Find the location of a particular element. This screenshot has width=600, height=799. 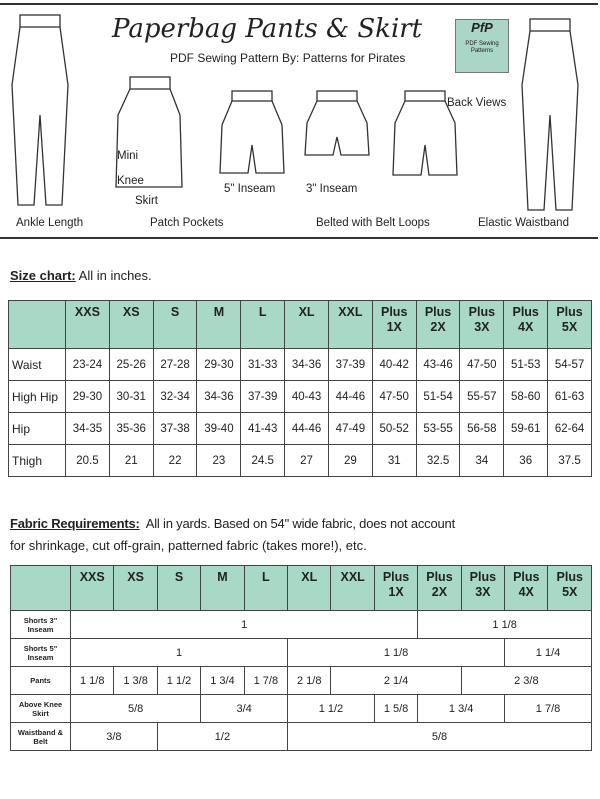

size-header: Plus 2X is located at coordinates (439, 588).